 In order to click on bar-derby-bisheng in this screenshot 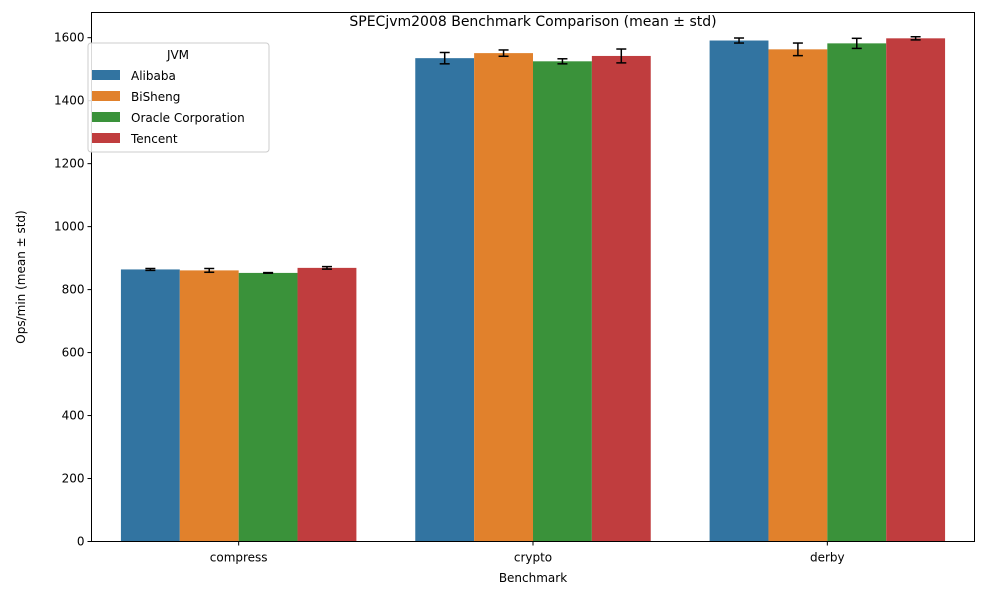, I will do `click(798, 295)`.